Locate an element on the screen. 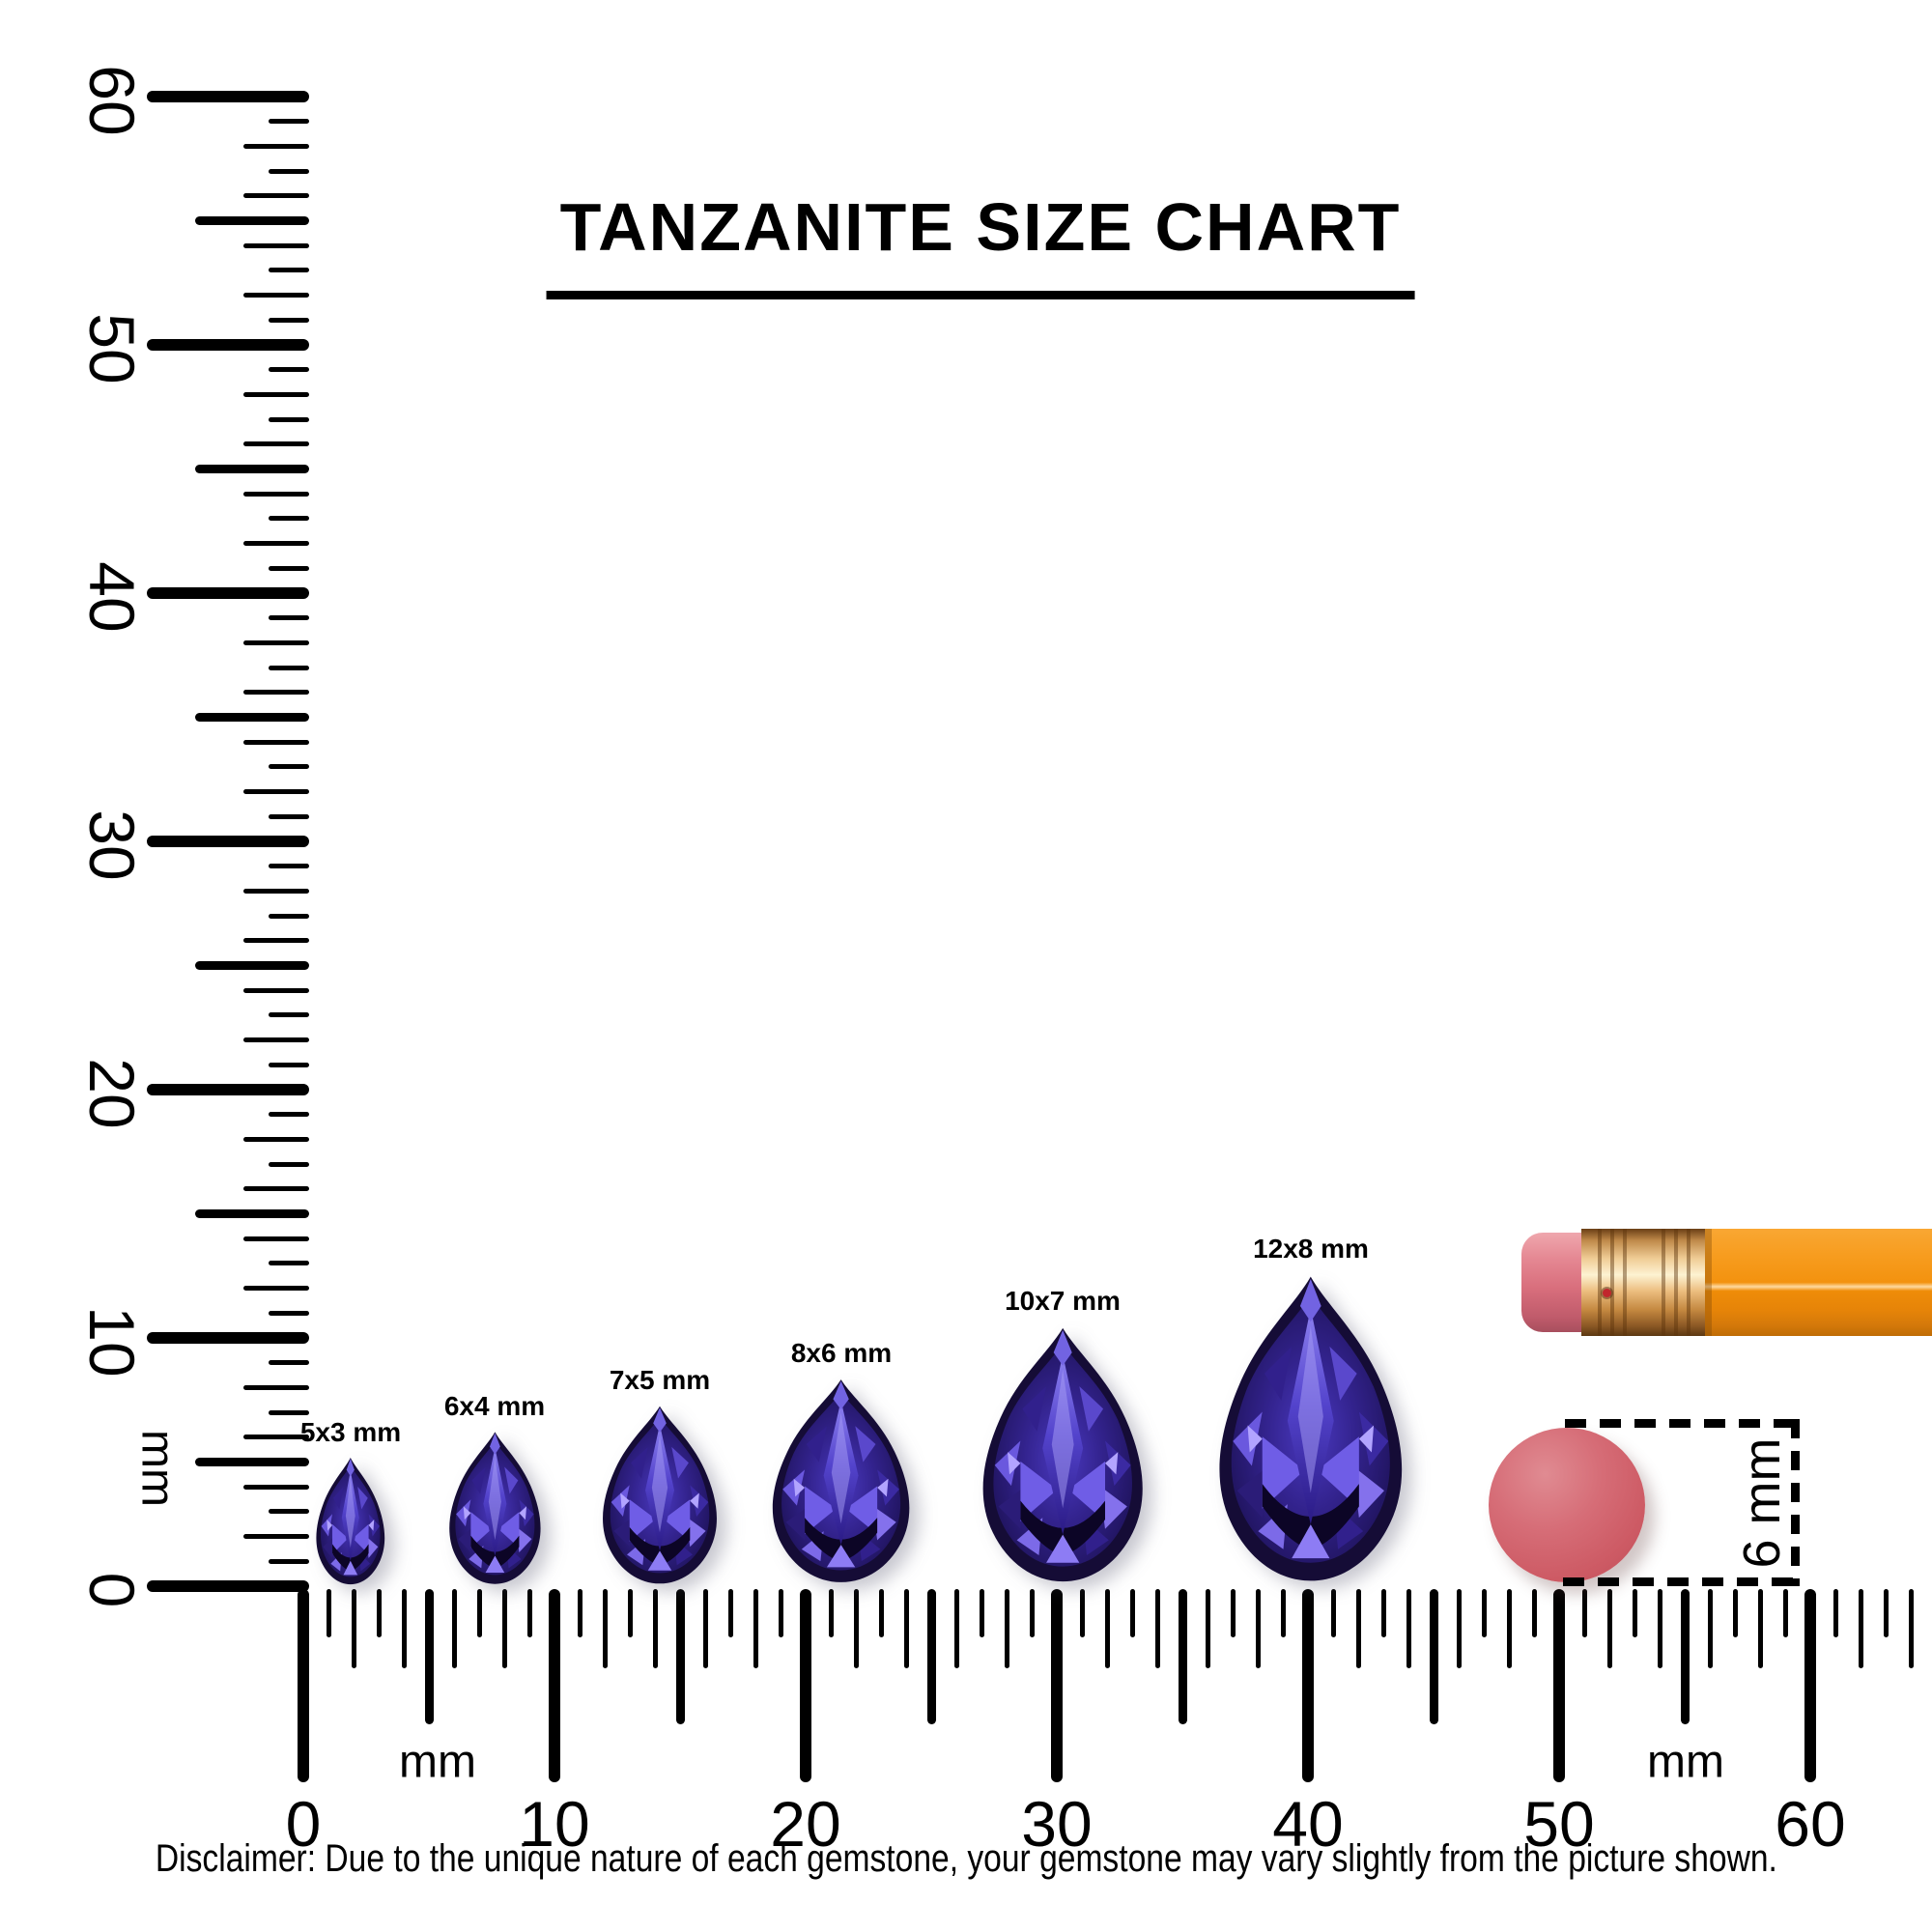 This screenshot has height=1932, width=1932. eraser-disc-size-label: 6 mm is located at coordinates (1762, 1503).